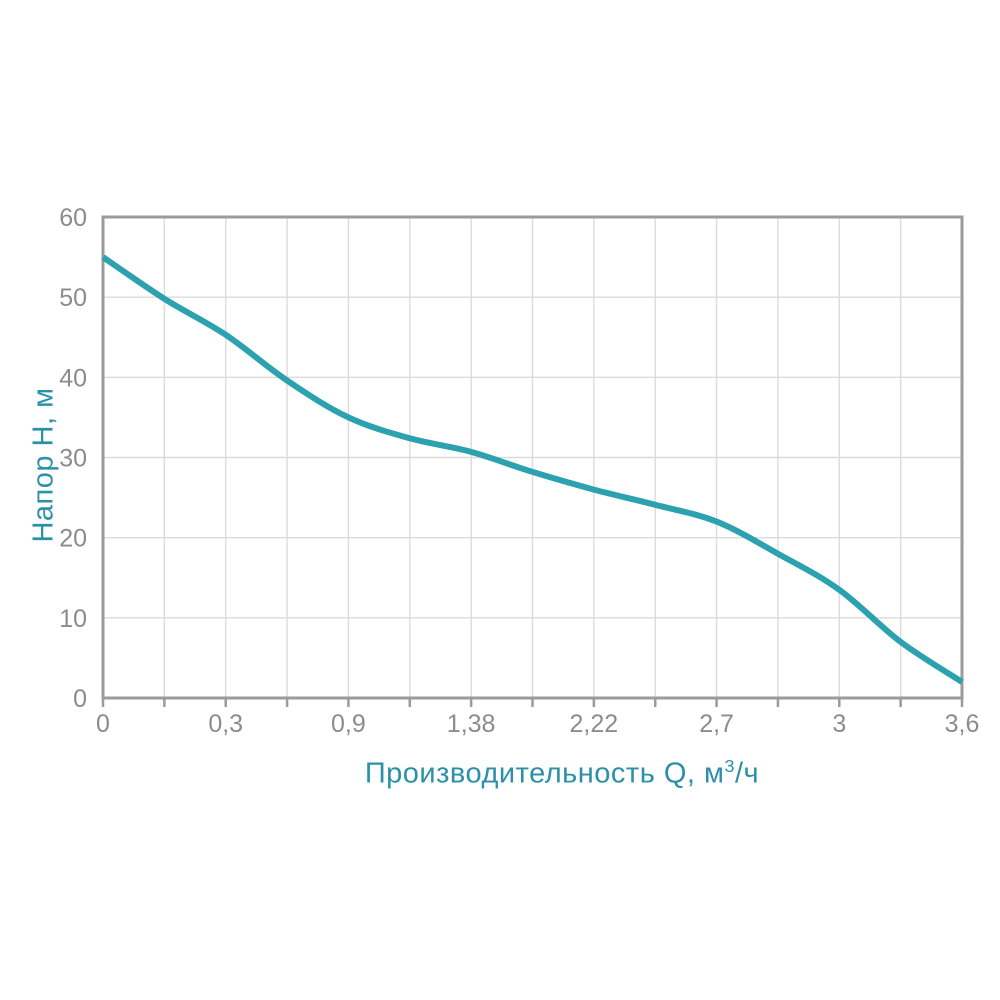 This screenshot has width=1000, height=1000. I want to click on y-axis-title: Напор Н, м, so click(43, 465).